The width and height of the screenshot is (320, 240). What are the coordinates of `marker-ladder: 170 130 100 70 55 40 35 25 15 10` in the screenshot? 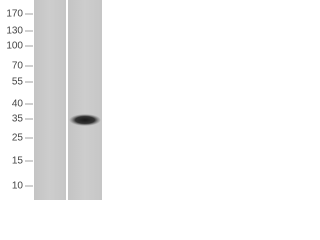 It's located at (19, 100).